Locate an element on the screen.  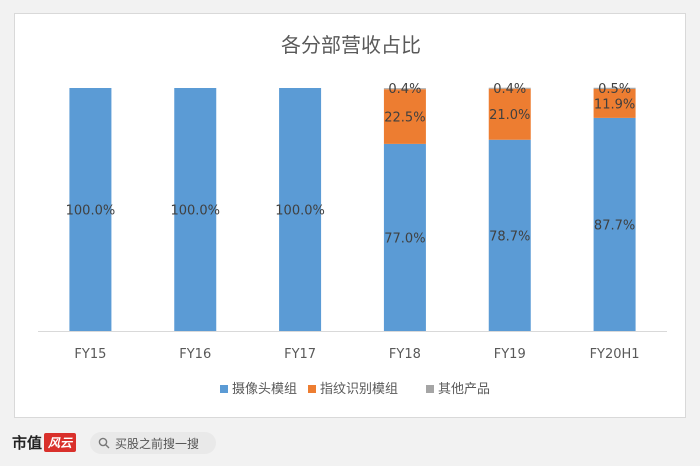
data-label: 0.5% is located at coordinates (614, 89).